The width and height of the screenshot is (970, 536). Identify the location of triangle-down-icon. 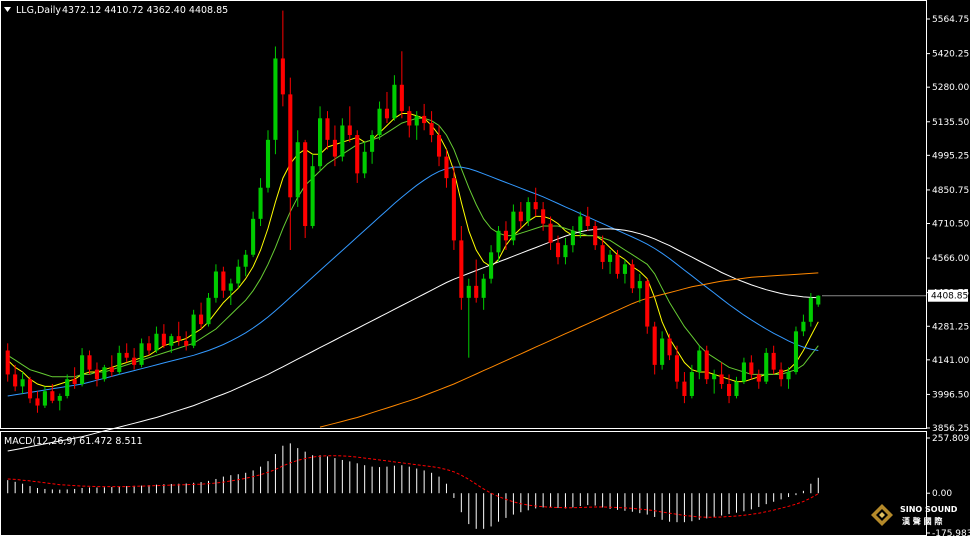
(7, 9).